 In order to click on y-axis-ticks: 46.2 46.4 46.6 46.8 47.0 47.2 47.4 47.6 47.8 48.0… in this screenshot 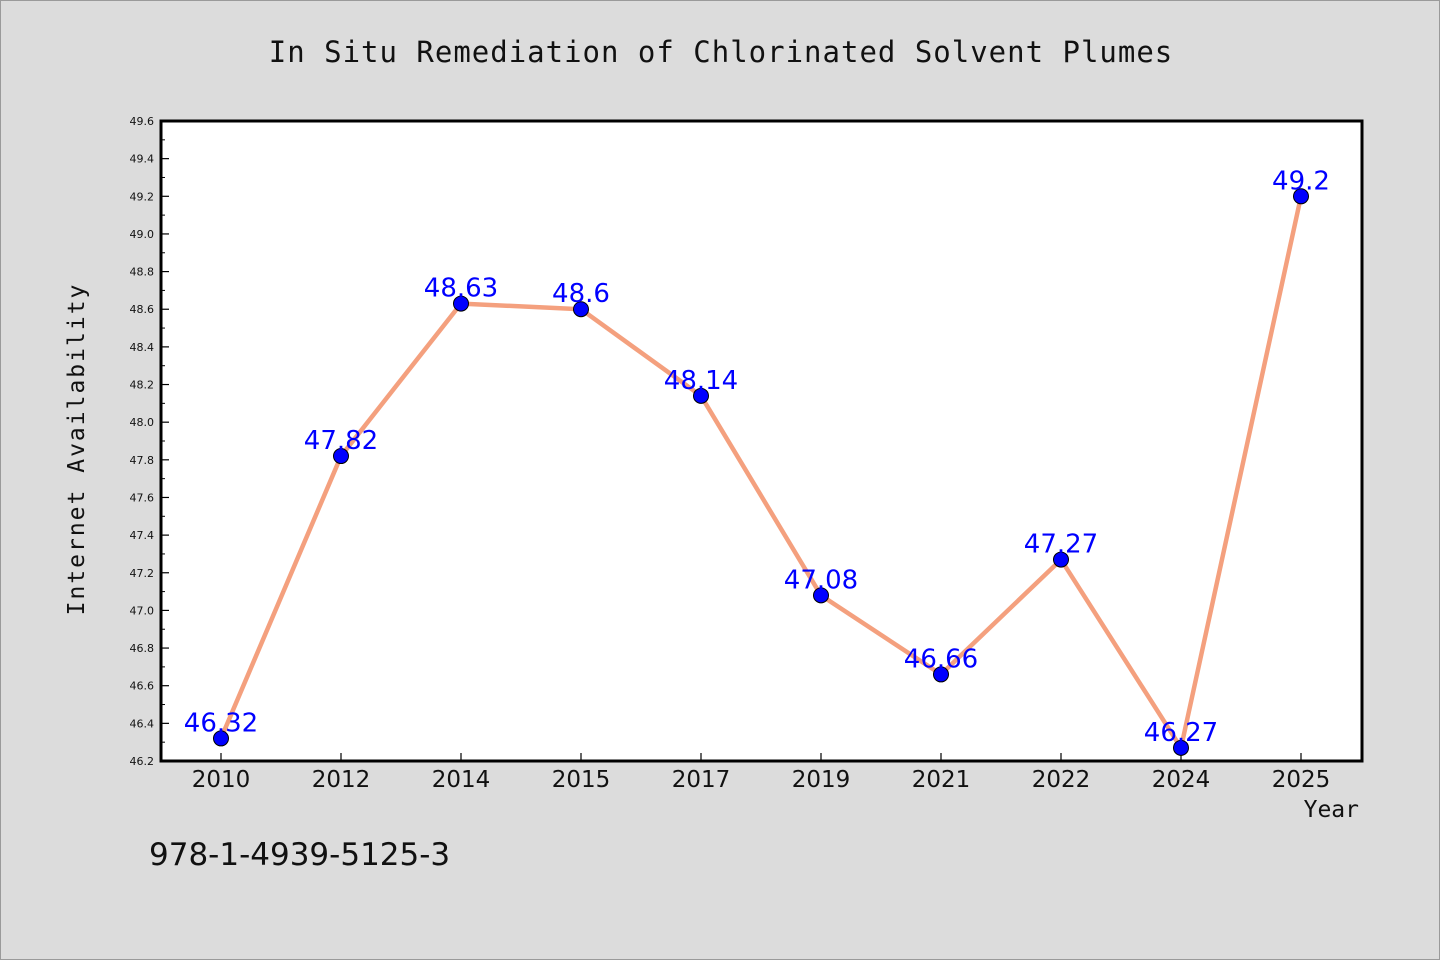, I will do `click(149, 441)`.